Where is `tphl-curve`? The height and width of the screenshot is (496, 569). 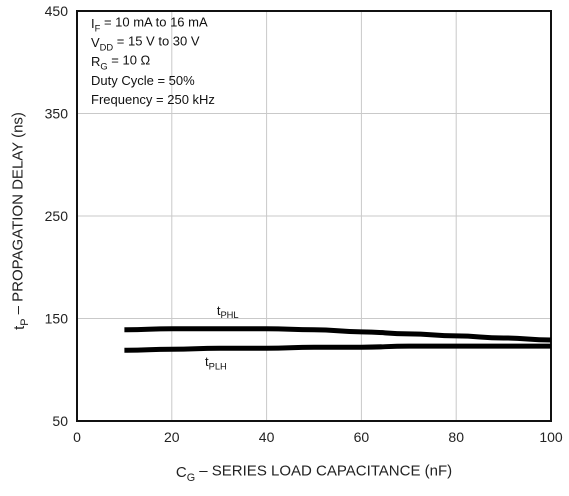 tphl-curve is located at coordinates (338, 334).